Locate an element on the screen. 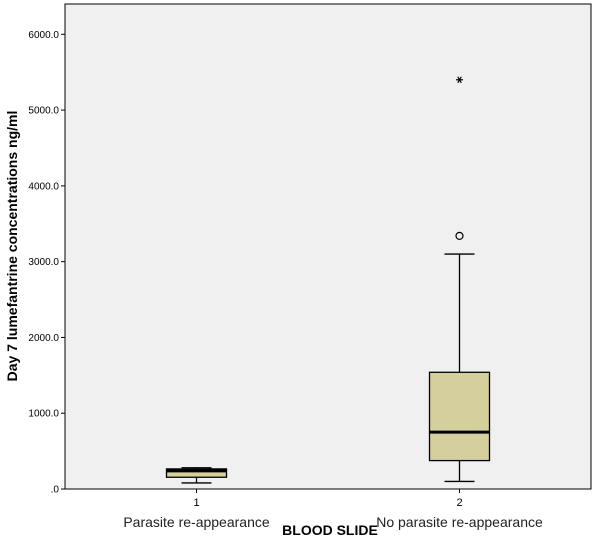  y-tick-label: 4000.0 is located at coordinates (43, 186).